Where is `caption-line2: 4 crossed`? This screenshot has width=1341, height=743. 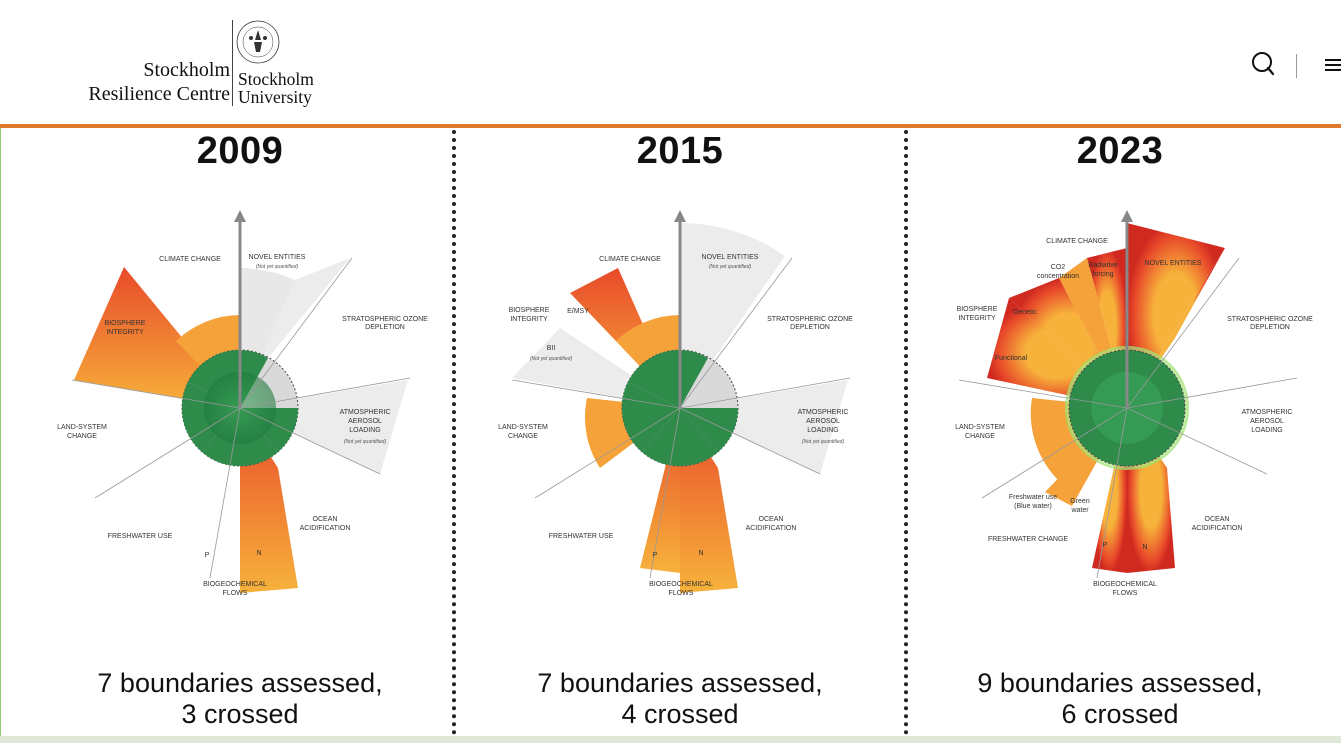 caption-line2: 4 crossed is located at coordinates (680, 714).